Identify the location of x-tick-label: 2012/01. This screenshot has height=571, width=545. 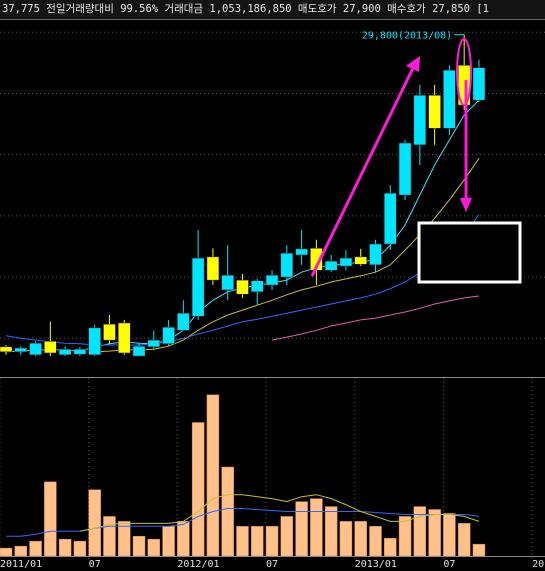
(198, 564).